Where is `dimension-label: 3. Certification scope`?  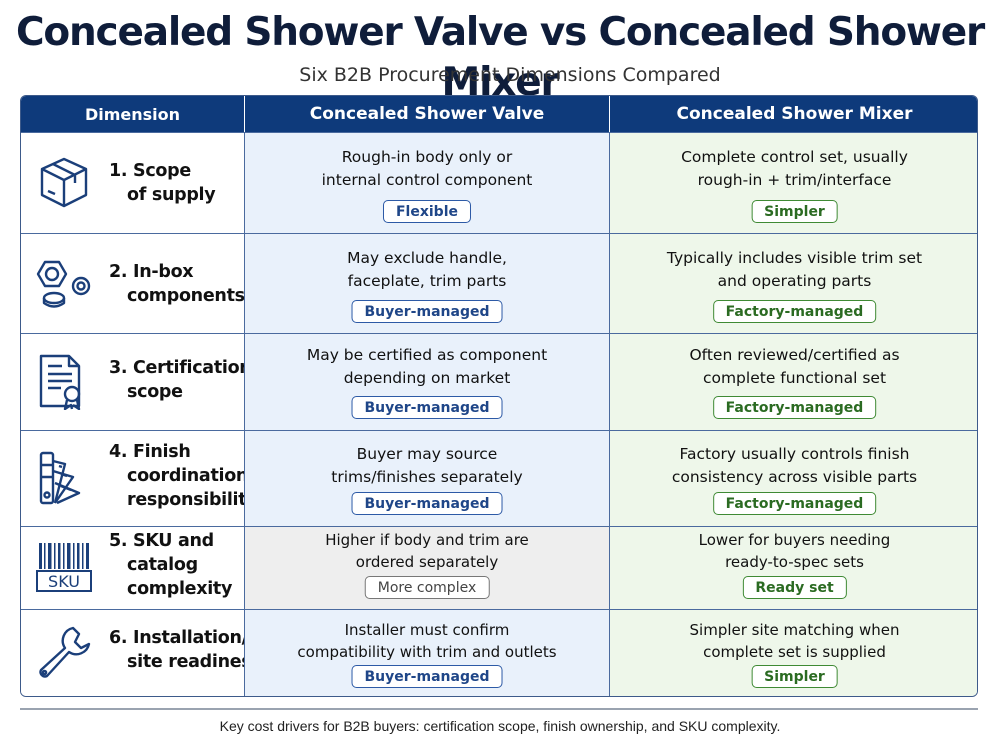 dimension-label: 3. Certification scope is located at coordinates (180, 380).